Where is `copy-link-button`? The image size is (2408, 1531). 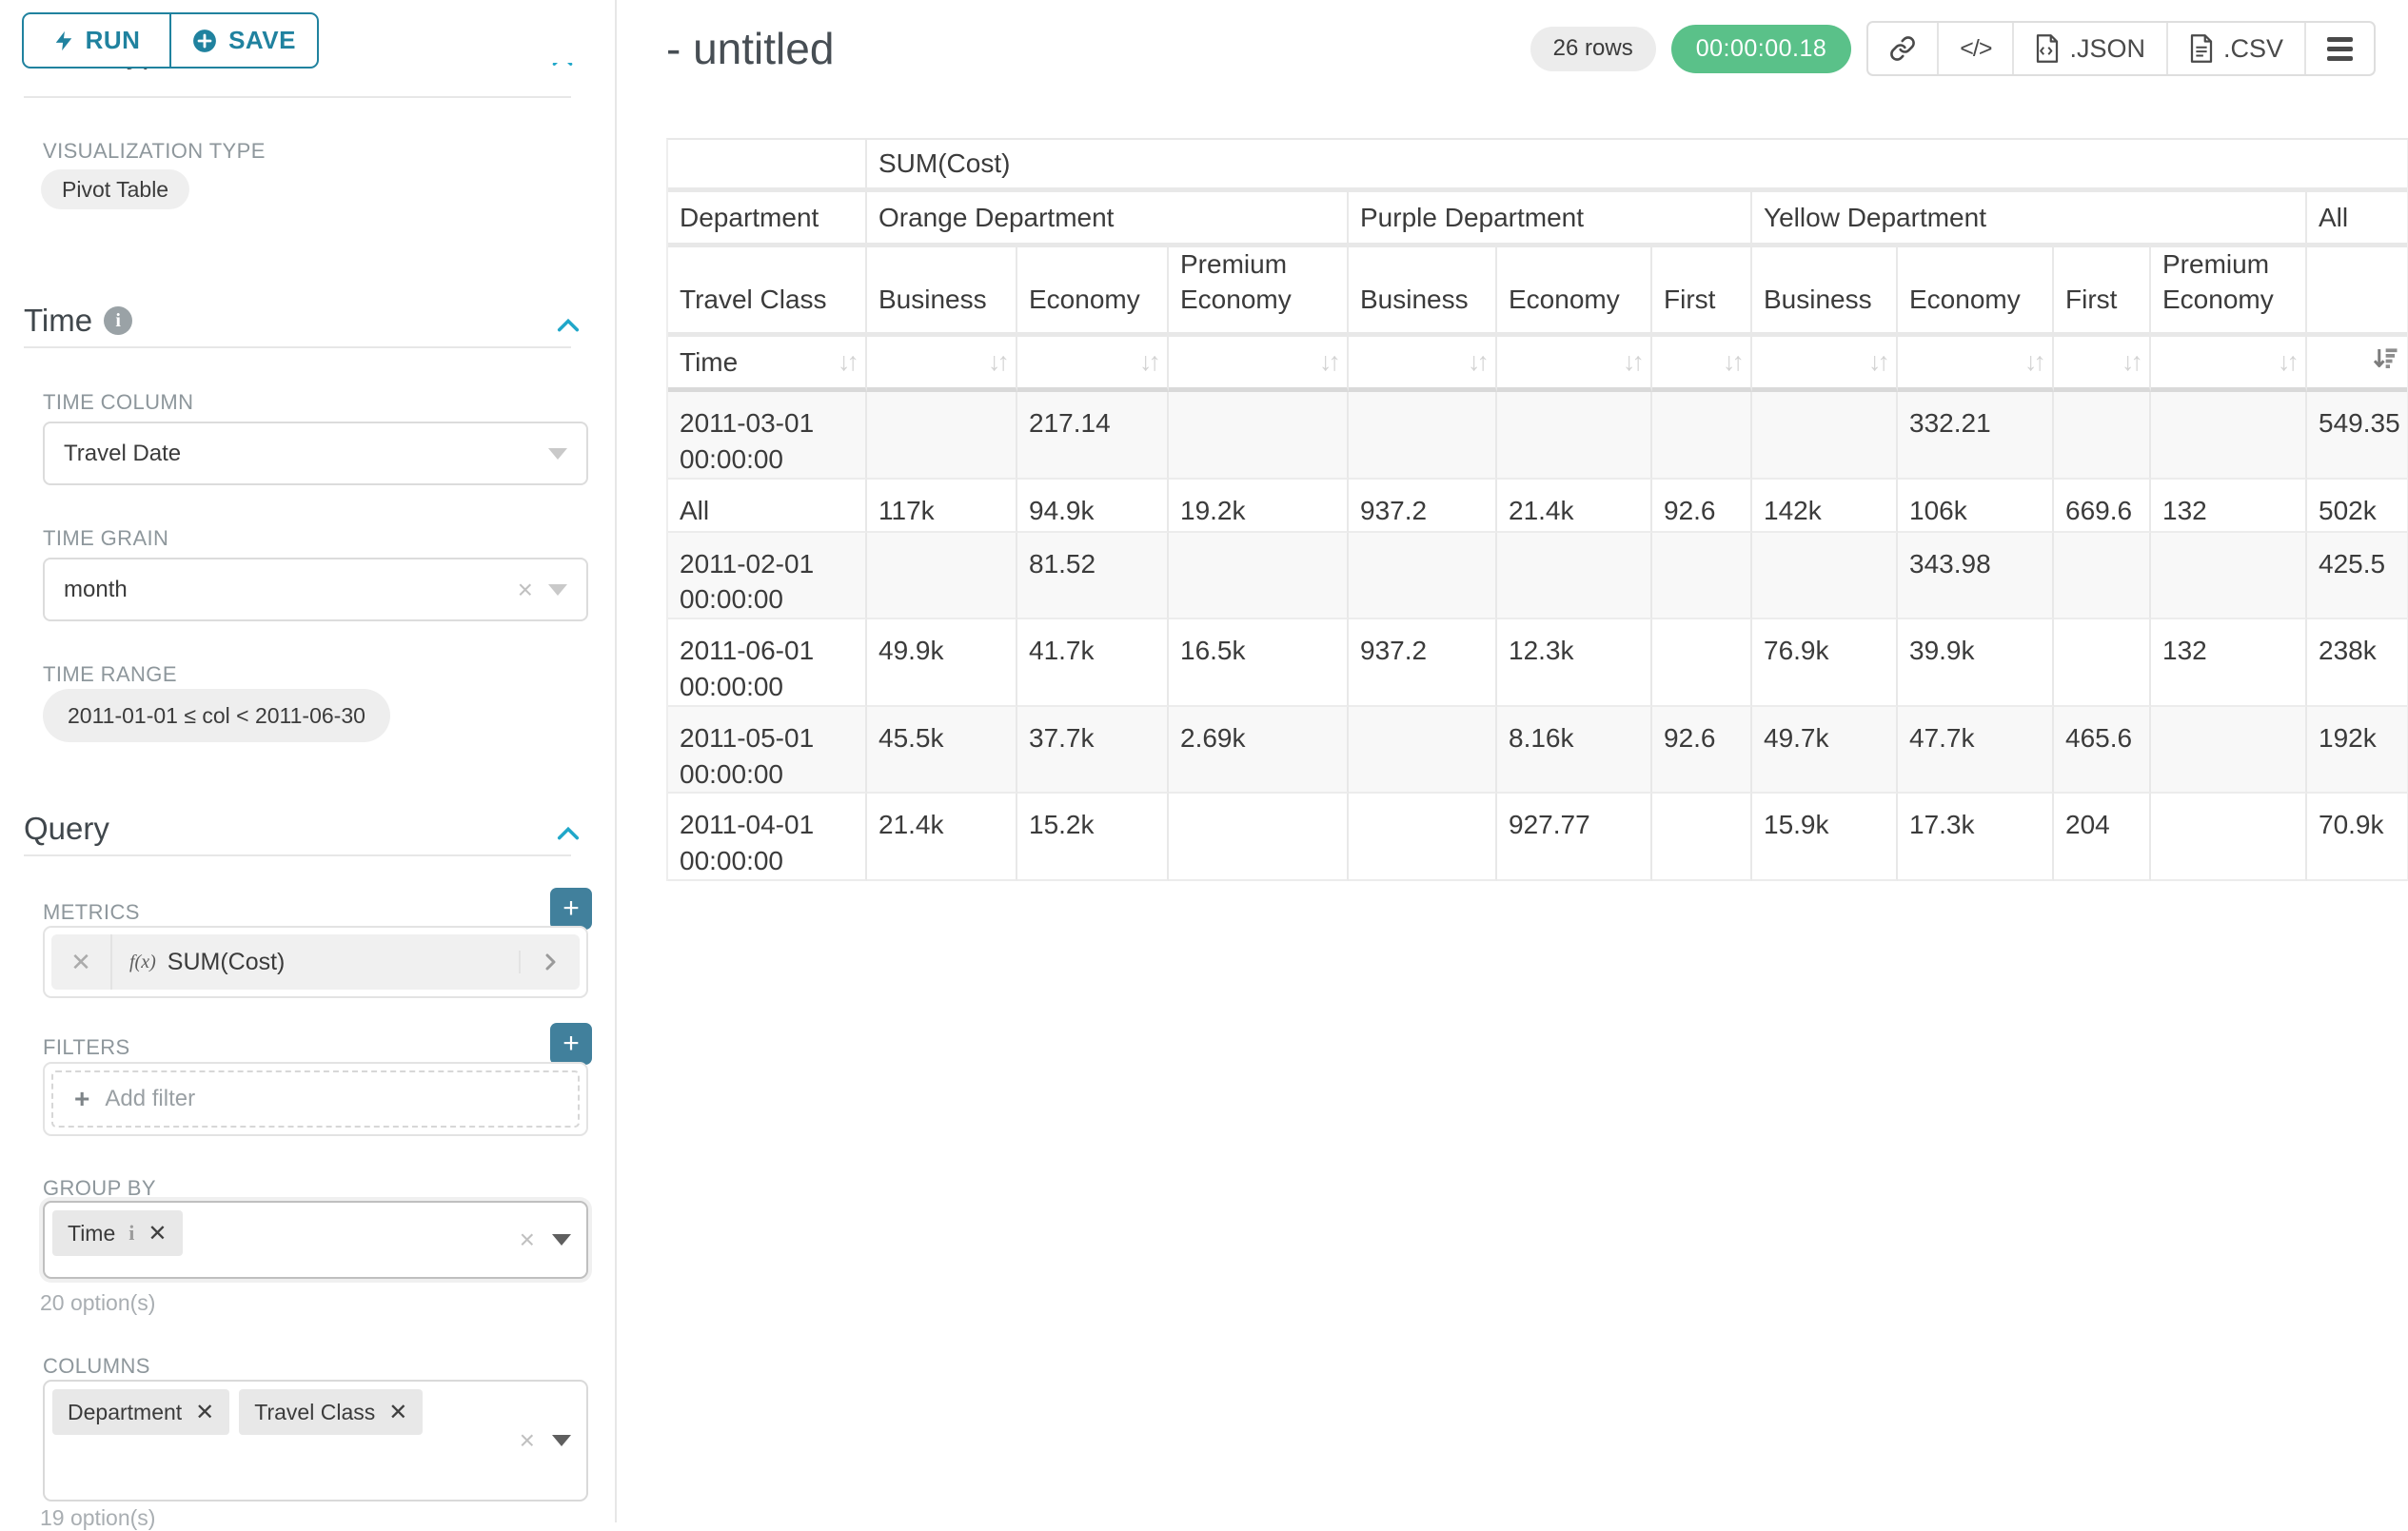 copy-link-button is located at coordinates (1904, 48).